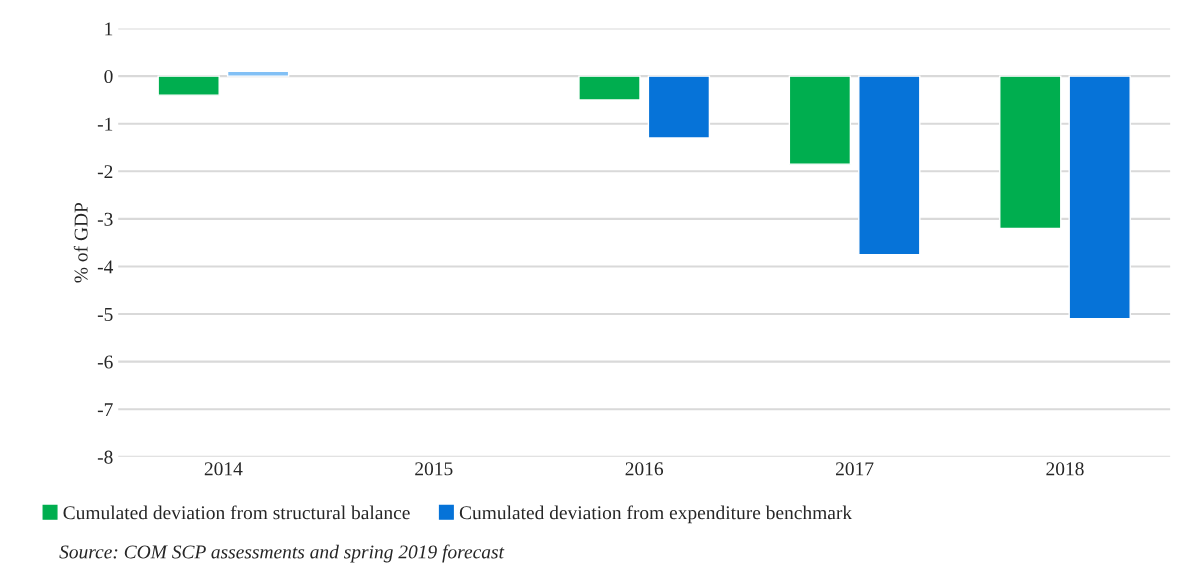 This screenshot has width=1182, height=571. Describe the element at coordinates (105, 219) in the screenshot. I see `y-tick-label: -3` at that location.